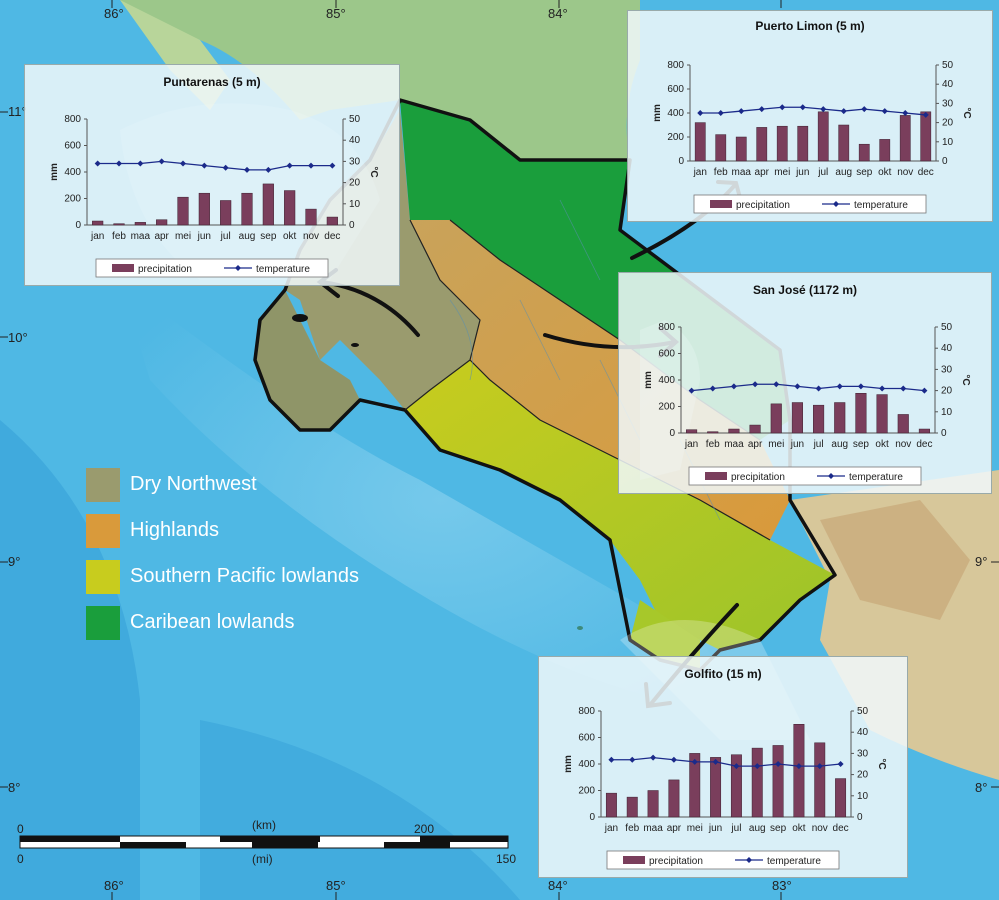 The width and height of the screenshot is (999, 900). Describe the element at coordinates (805, 290) in the screenshot. I see `chart-title: San José (1172 m)` at that location.